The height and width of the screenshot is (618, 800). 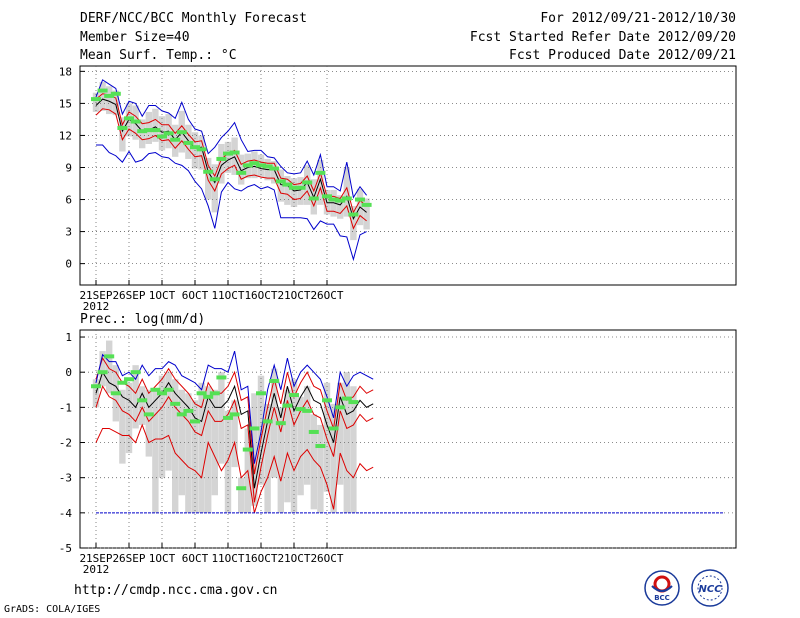 I want to click on series-ensemble-mean, so click(x=234, y=430).